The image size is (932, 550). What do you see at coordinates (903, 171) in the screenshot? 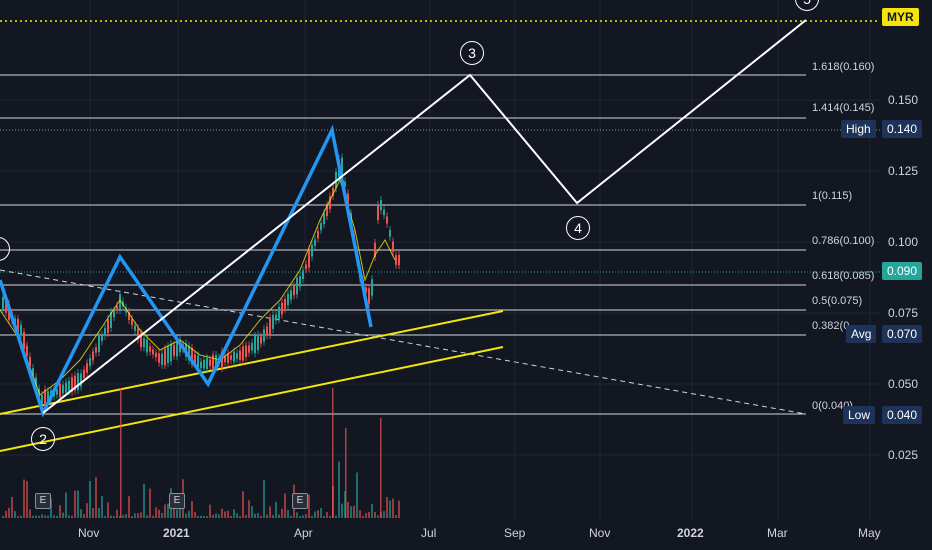
I see `price-tick: 0.125` at bounding box center [903, 171].